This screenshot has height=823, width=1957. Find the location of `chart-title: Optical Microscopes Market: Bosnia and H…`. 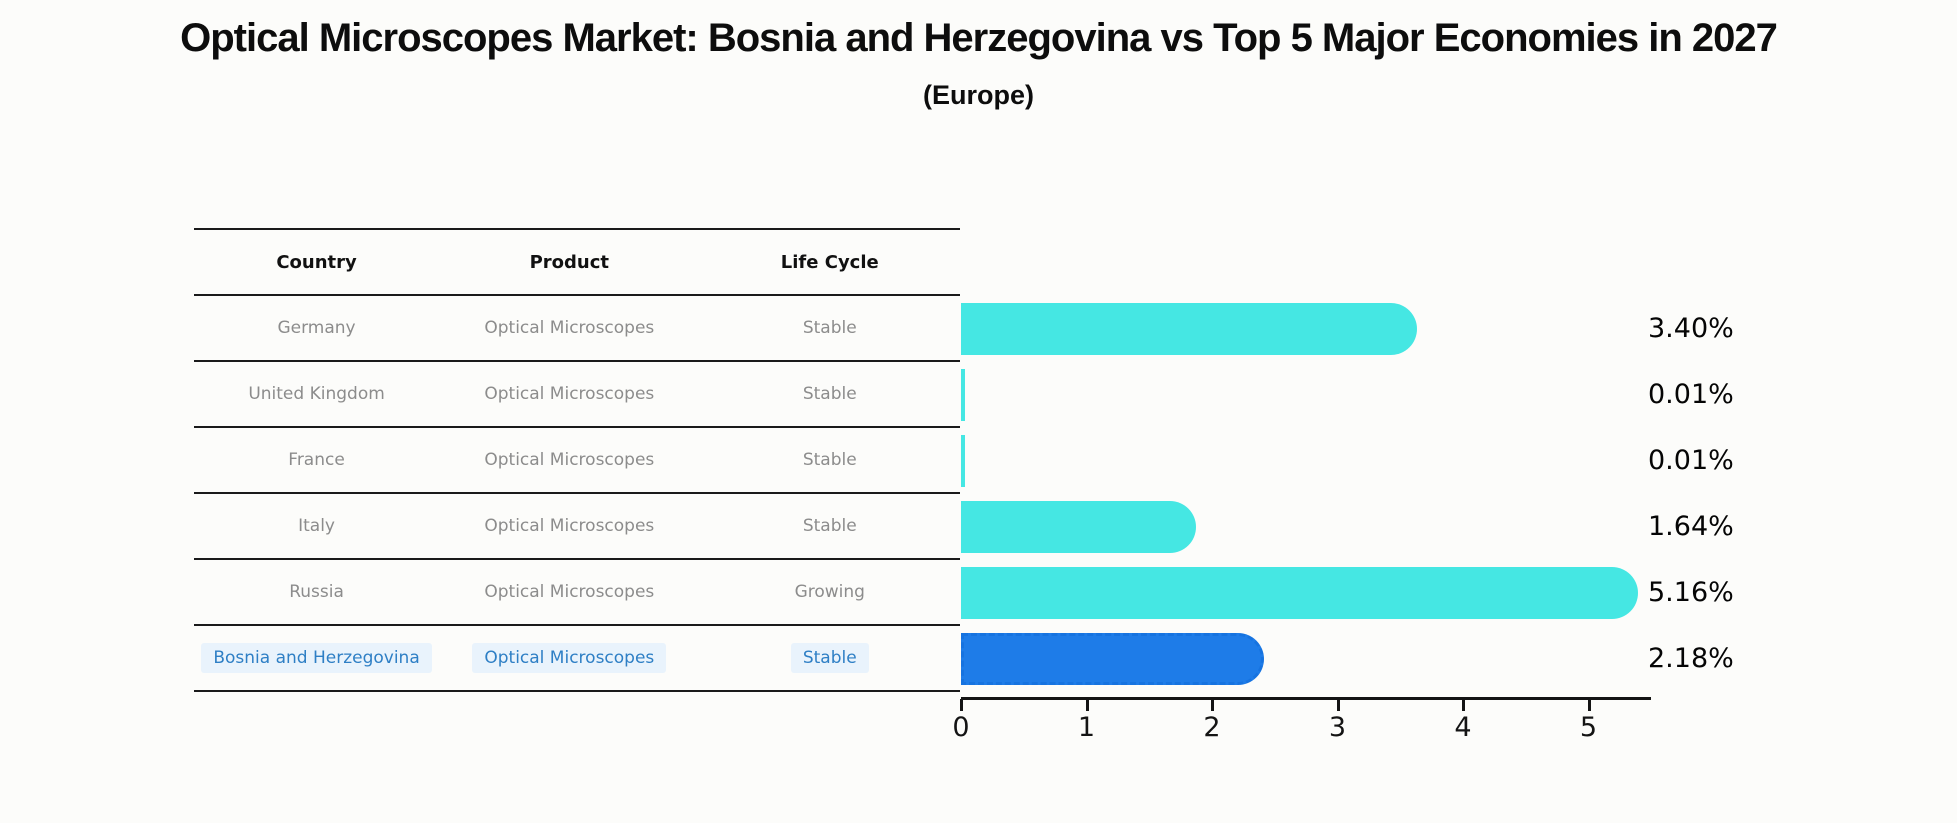

chart-title: Optical Microscopes Market: Bosnia and H… is located at coordinates (979, 38).